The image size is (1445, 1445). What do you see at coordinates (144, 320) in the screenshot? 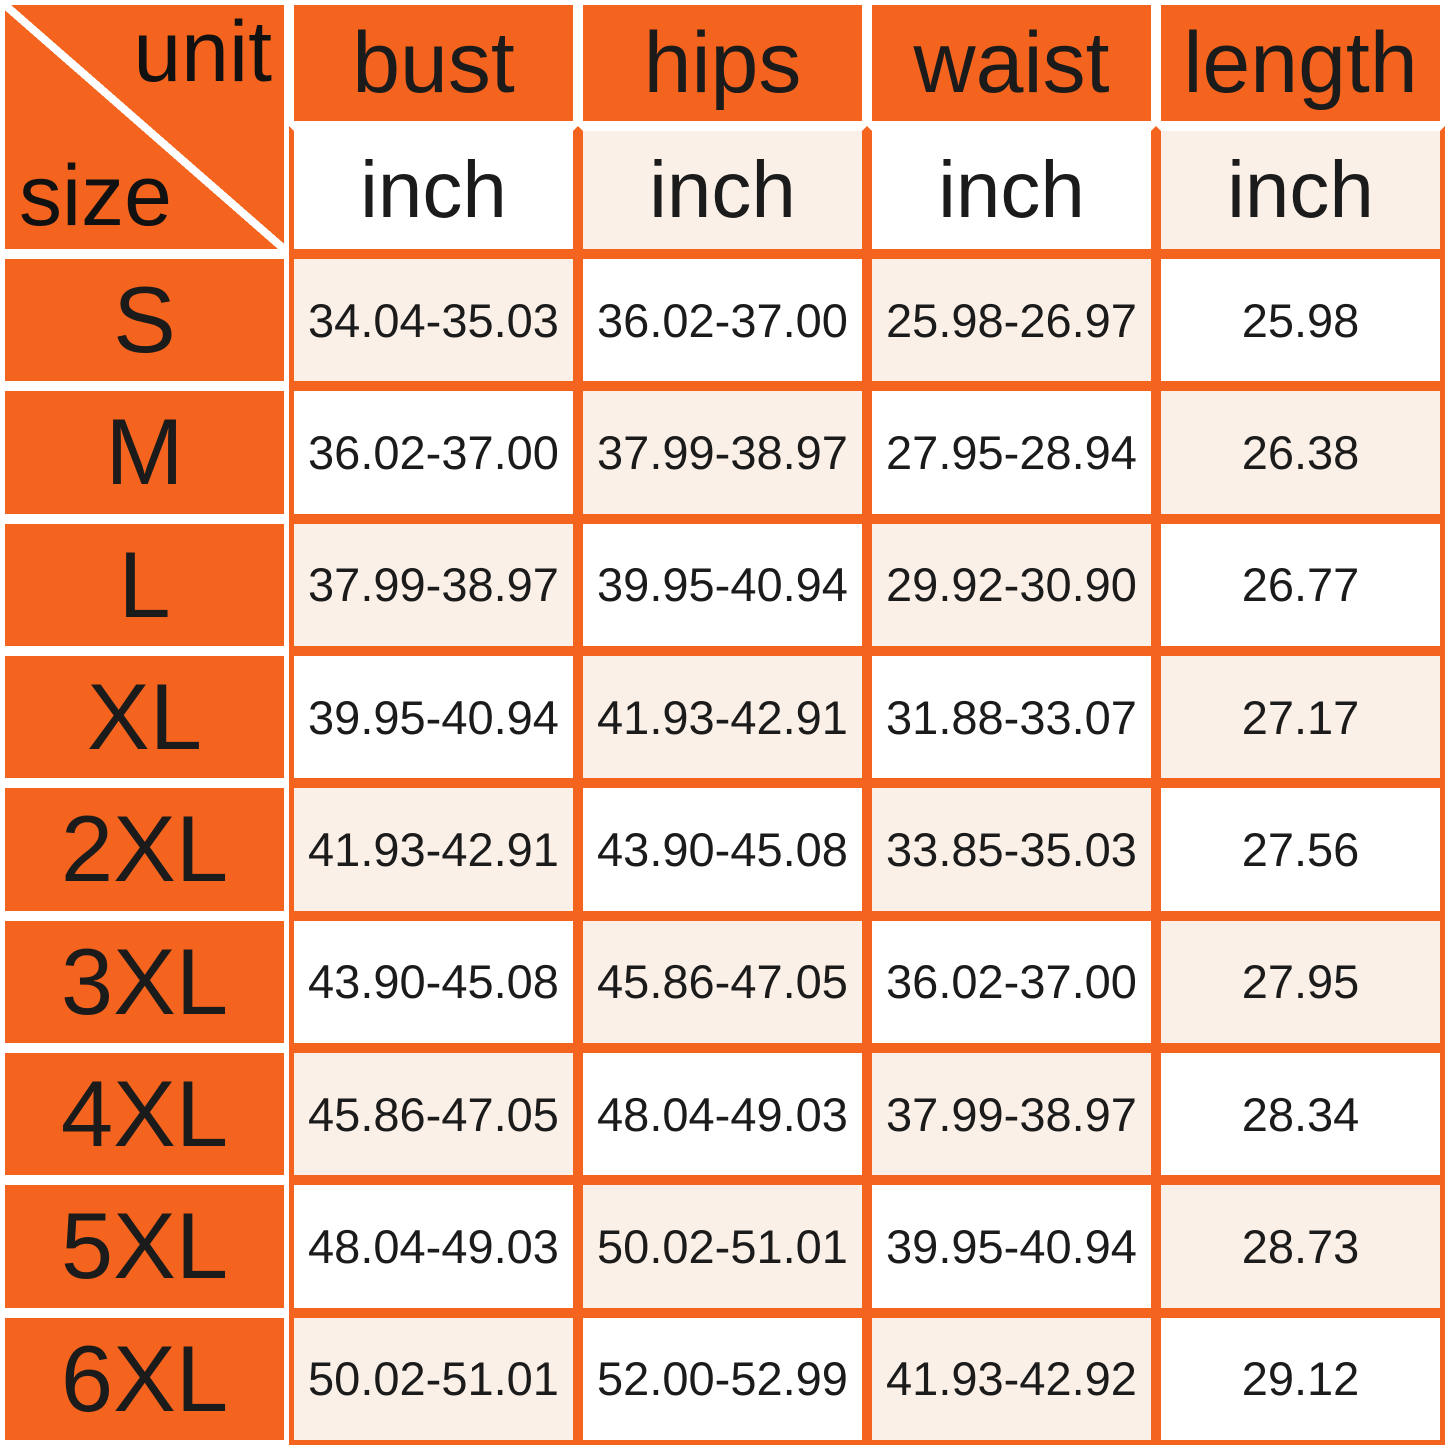
I see `size-cell-s: S` at bounding box center [144, 320].